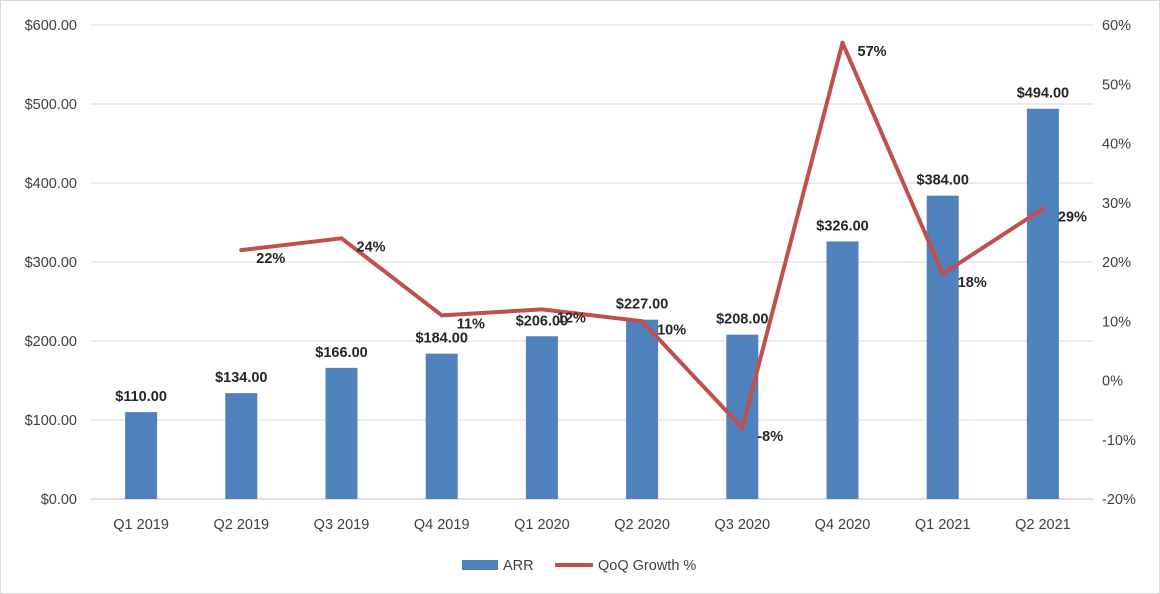 The height and width of the screenshot is (594, 1160). I want to click on legend-label-qoq-growth: QoQ Growth %, so click(647, 566).